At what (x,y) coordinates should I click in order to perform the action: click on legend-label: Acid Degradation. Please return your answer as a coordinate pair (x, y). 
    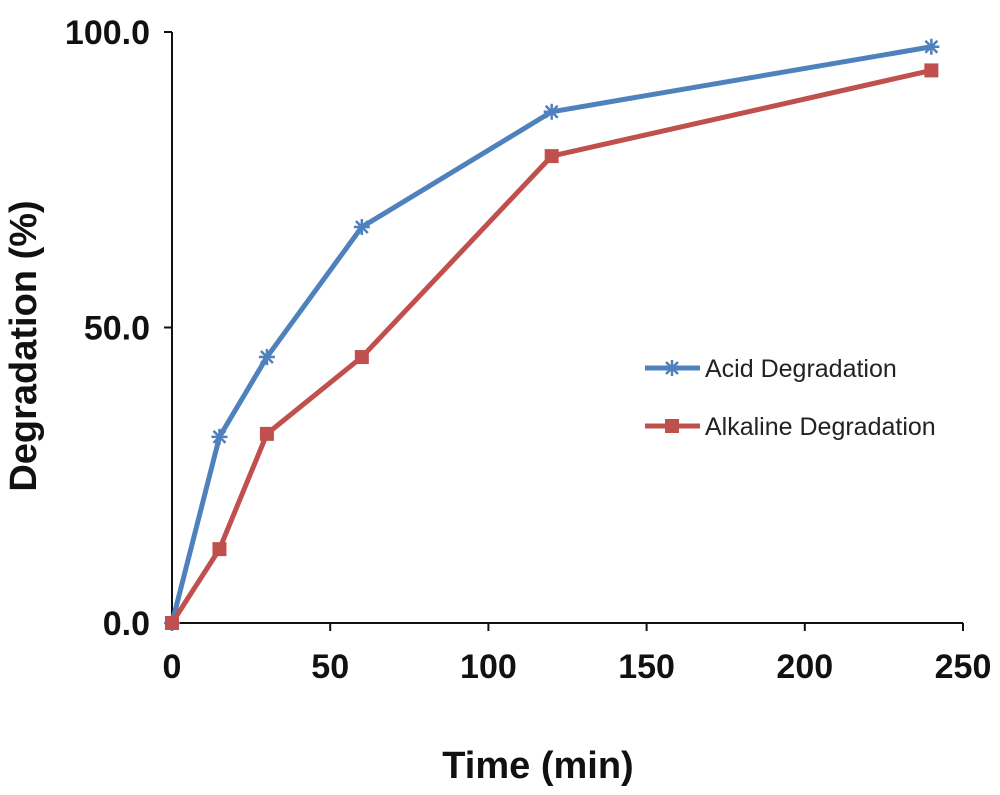
    Looking at the image, I should click on (801, 369).